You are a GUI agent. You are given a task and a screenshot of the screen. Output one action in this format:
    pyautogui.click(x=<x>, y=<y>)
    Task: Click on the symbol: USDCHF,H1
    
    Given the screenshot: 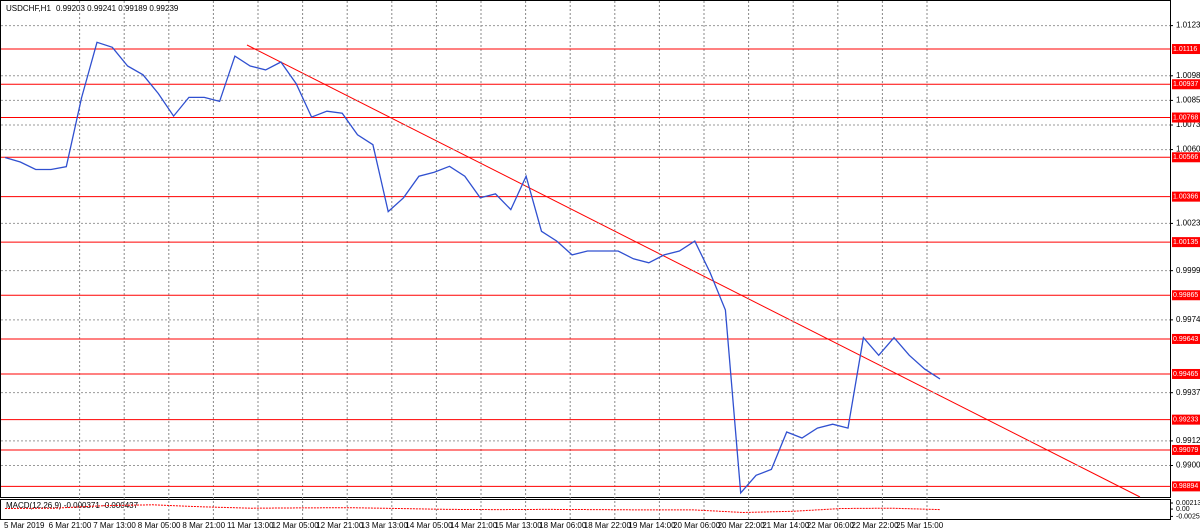 What is the action you would take?
    pyautogui.click(x=28, y=8)
    